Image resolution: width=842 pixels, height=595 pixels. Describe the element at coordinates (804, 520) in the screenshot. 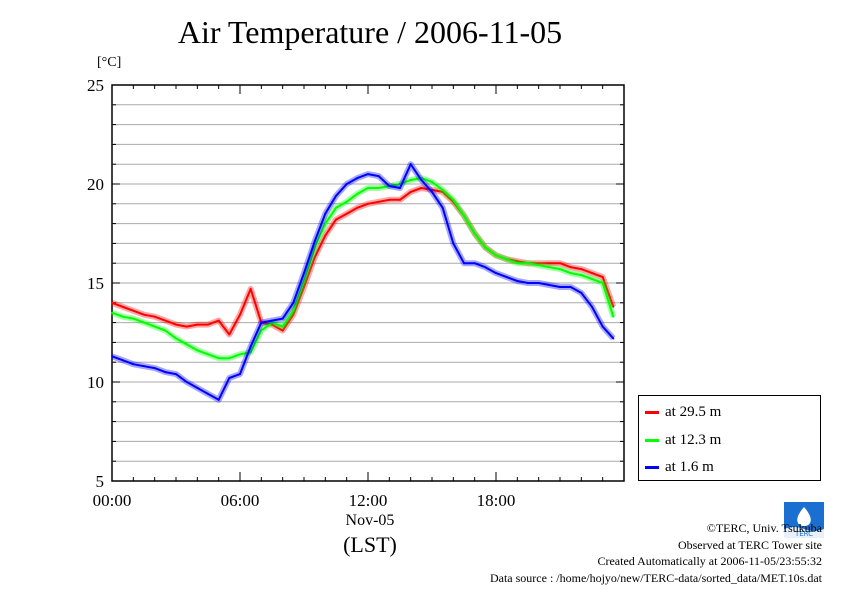

I see `terc-logo-icon: TERC` at that location.